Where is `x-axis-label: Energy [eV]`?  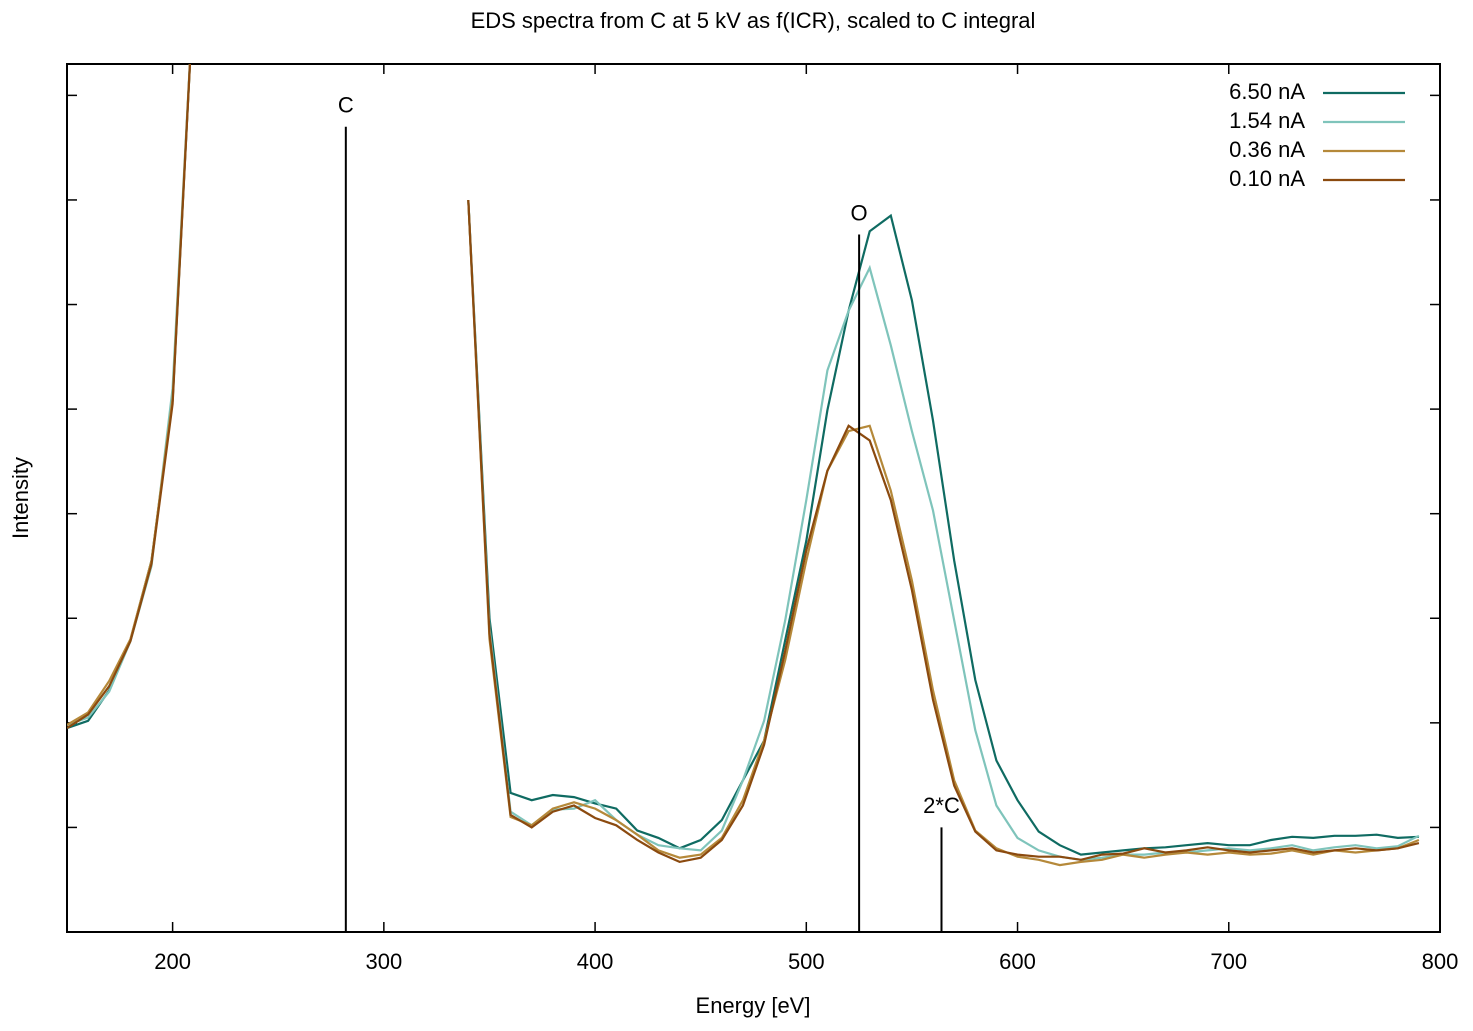 x-axis-label: Energy [eV] is located at coordinates (753, 1005).